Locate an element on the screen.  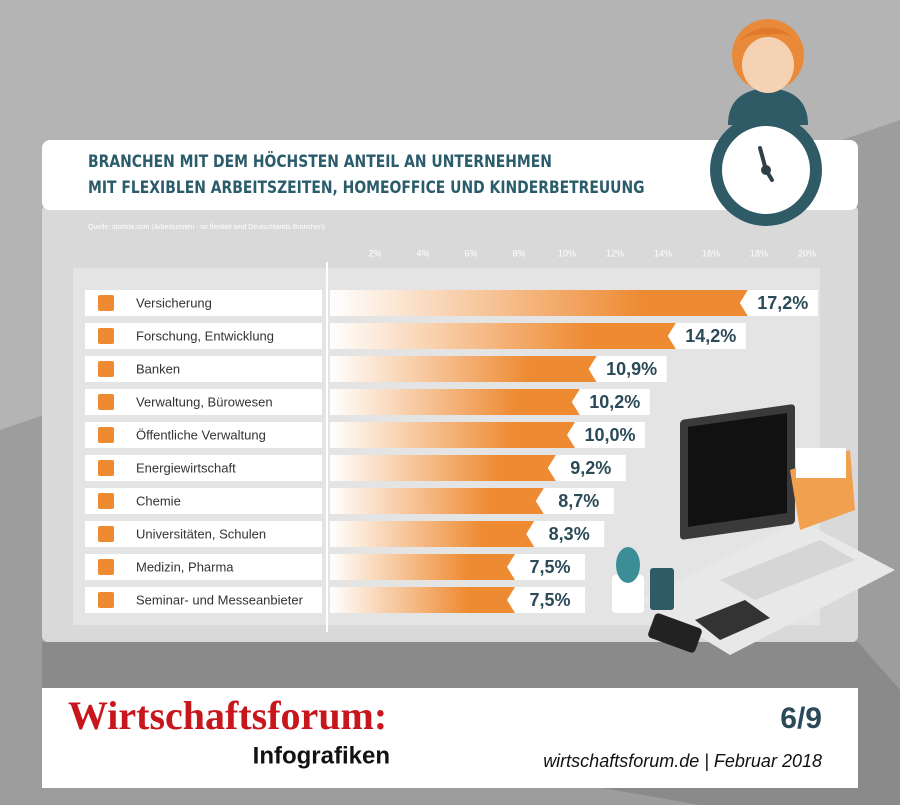
category-label: Verwaltung, Bürowesen is located at coordinates (204, 401).